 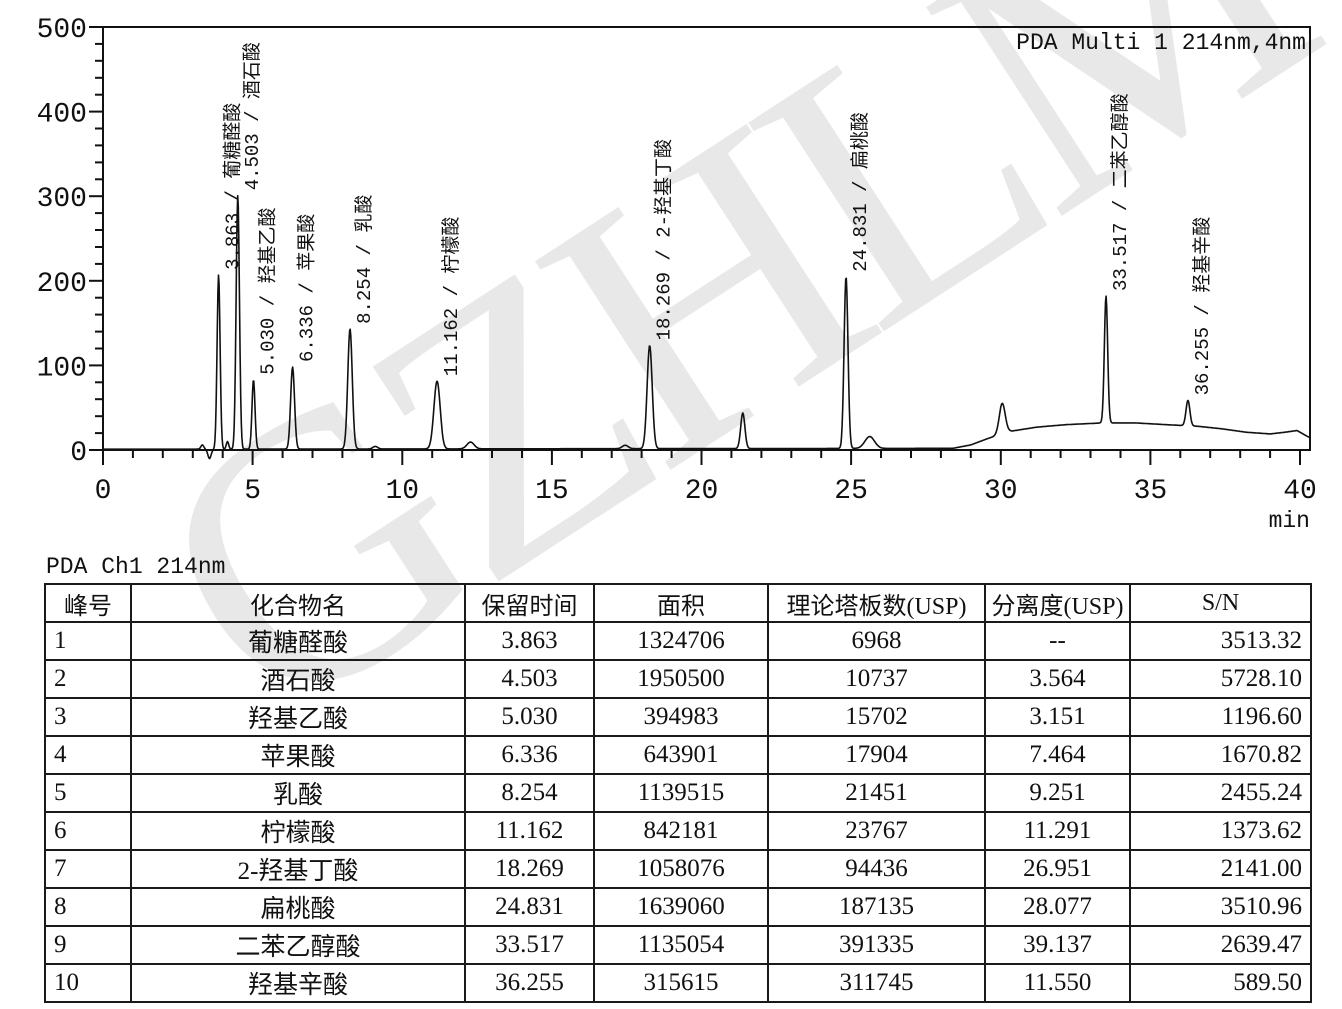 What do you see at coordinates (62, 115) in the screenshot?
I see `y-axis-tick-label: 400` at bounding box center [62, 115].